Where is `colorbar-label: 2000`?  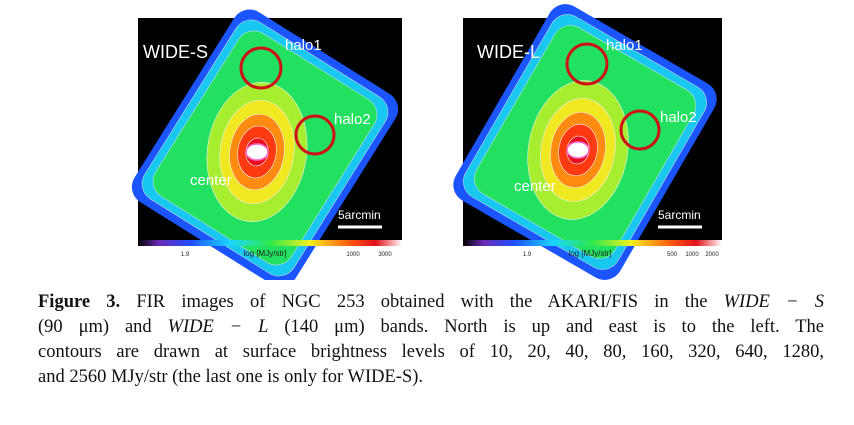 colorbar-label: 2000 is located at coordinates (712, 255).